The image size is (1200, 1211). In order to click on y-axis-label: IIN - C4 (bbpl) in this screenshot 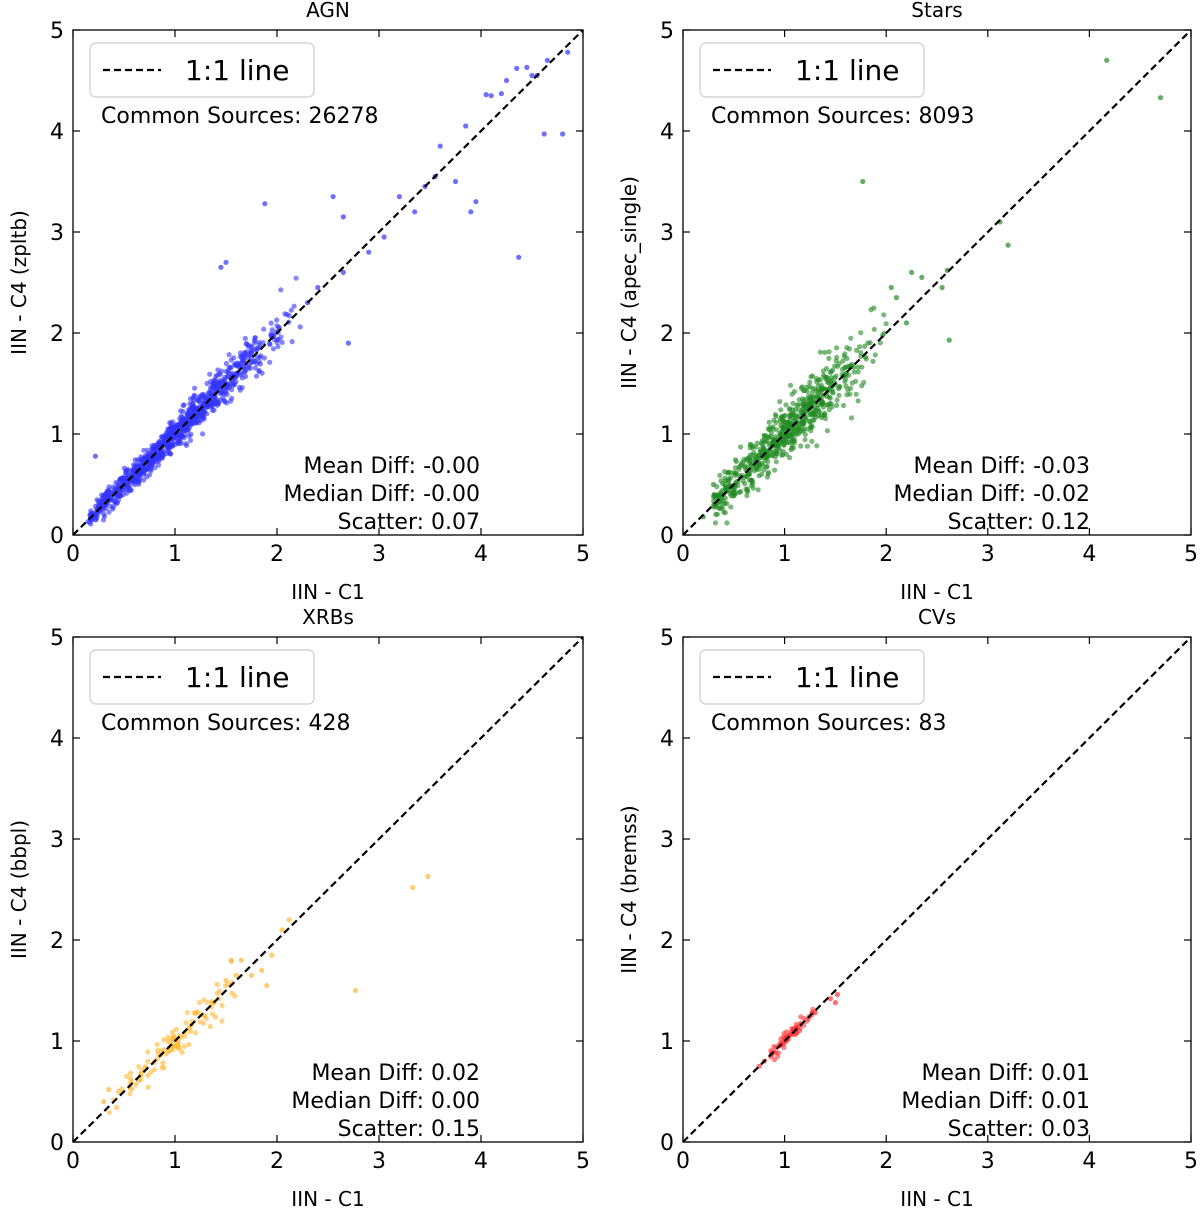, I will do `click(19, 889)`.